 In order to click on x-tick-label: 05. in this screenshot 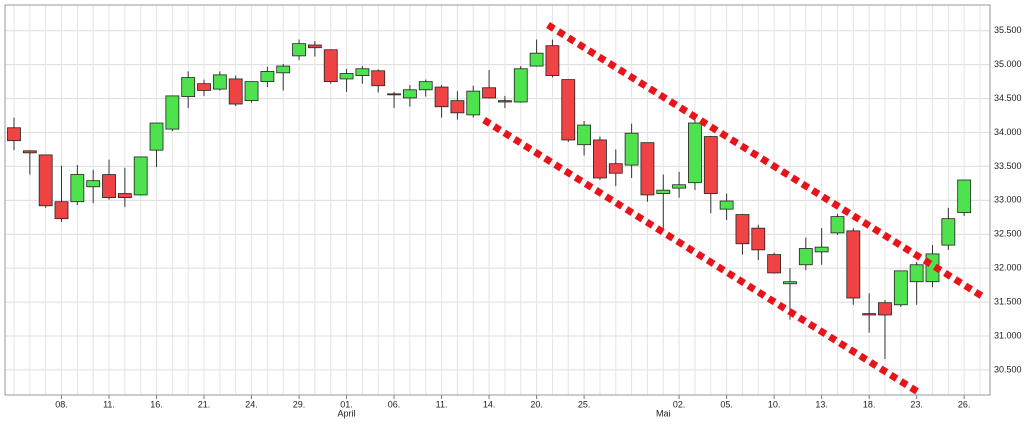, I will do `click(726, 404)`.